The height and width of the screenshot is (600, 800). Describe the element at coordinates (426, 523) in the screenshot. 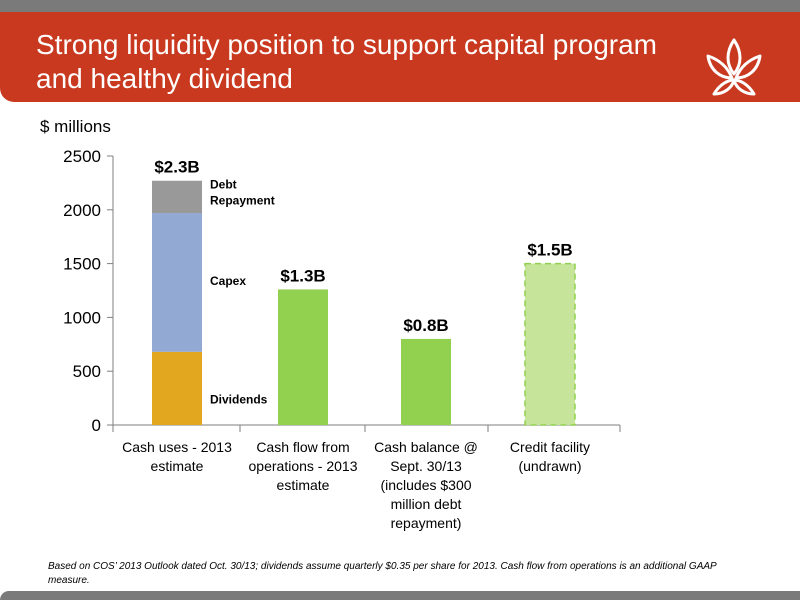

I see `x-category-label-line: repayment)` at that location.